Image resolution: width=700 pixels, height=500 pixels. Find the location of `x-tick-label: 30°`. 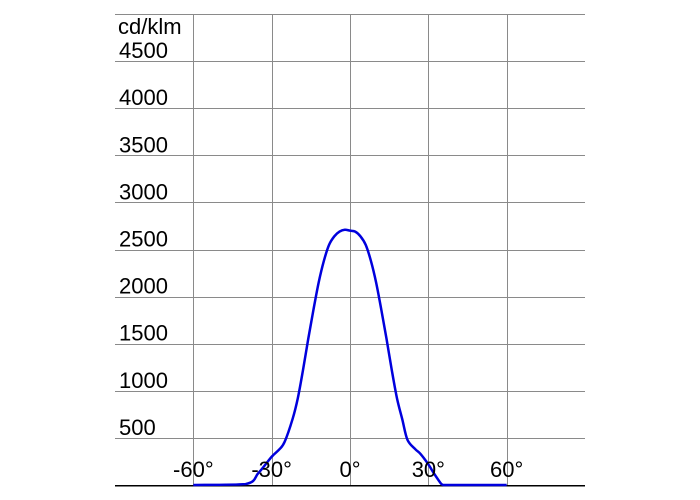

x-tick-label: 30° is located at coordinates (428, 469).